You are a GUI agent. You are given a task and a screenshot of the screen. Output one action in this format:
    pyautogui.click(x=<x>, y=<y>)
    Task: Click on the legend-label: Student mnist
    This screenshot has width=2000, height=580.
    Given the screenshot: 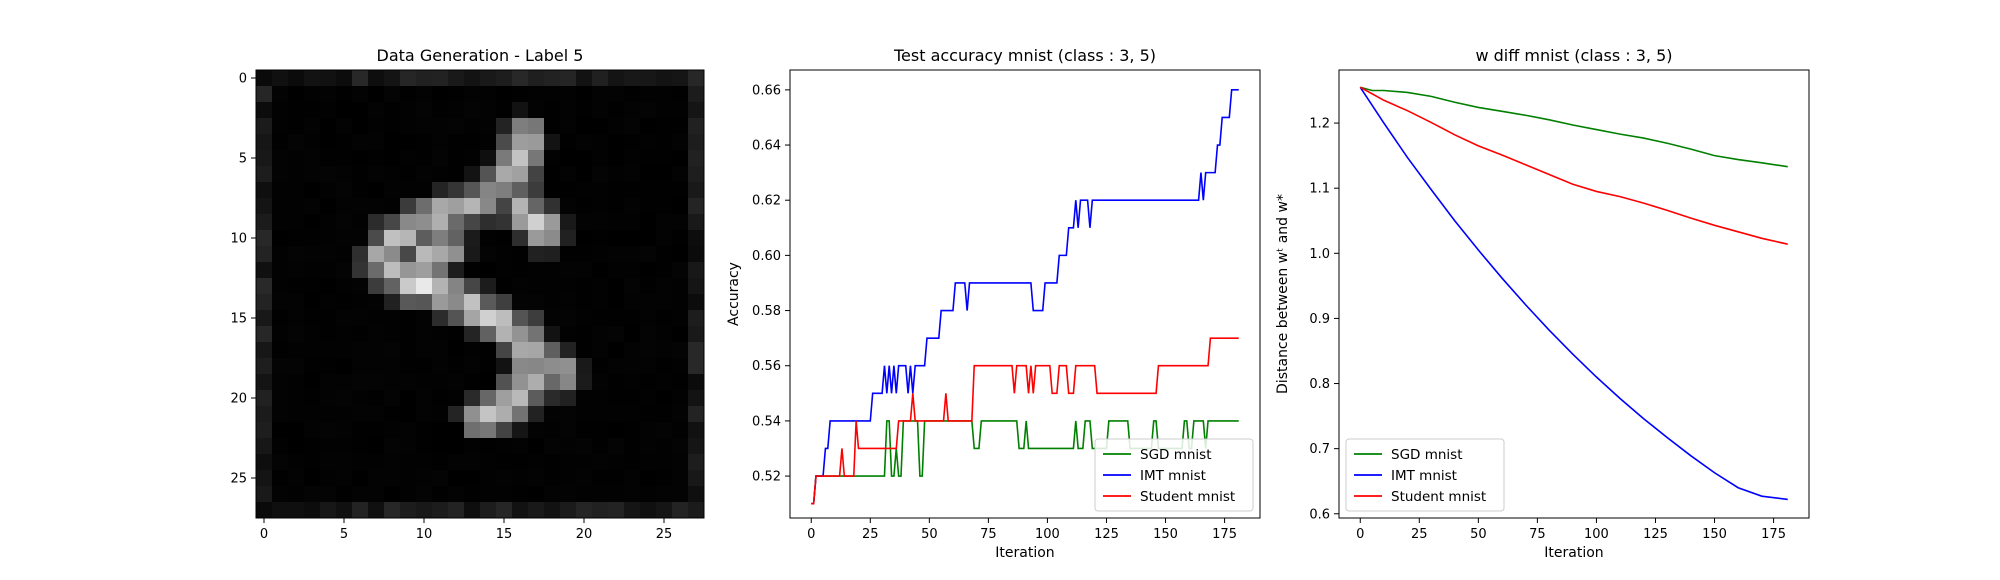 What is the action you would take?
    pyautogui.click(x=1438, y=497)
    